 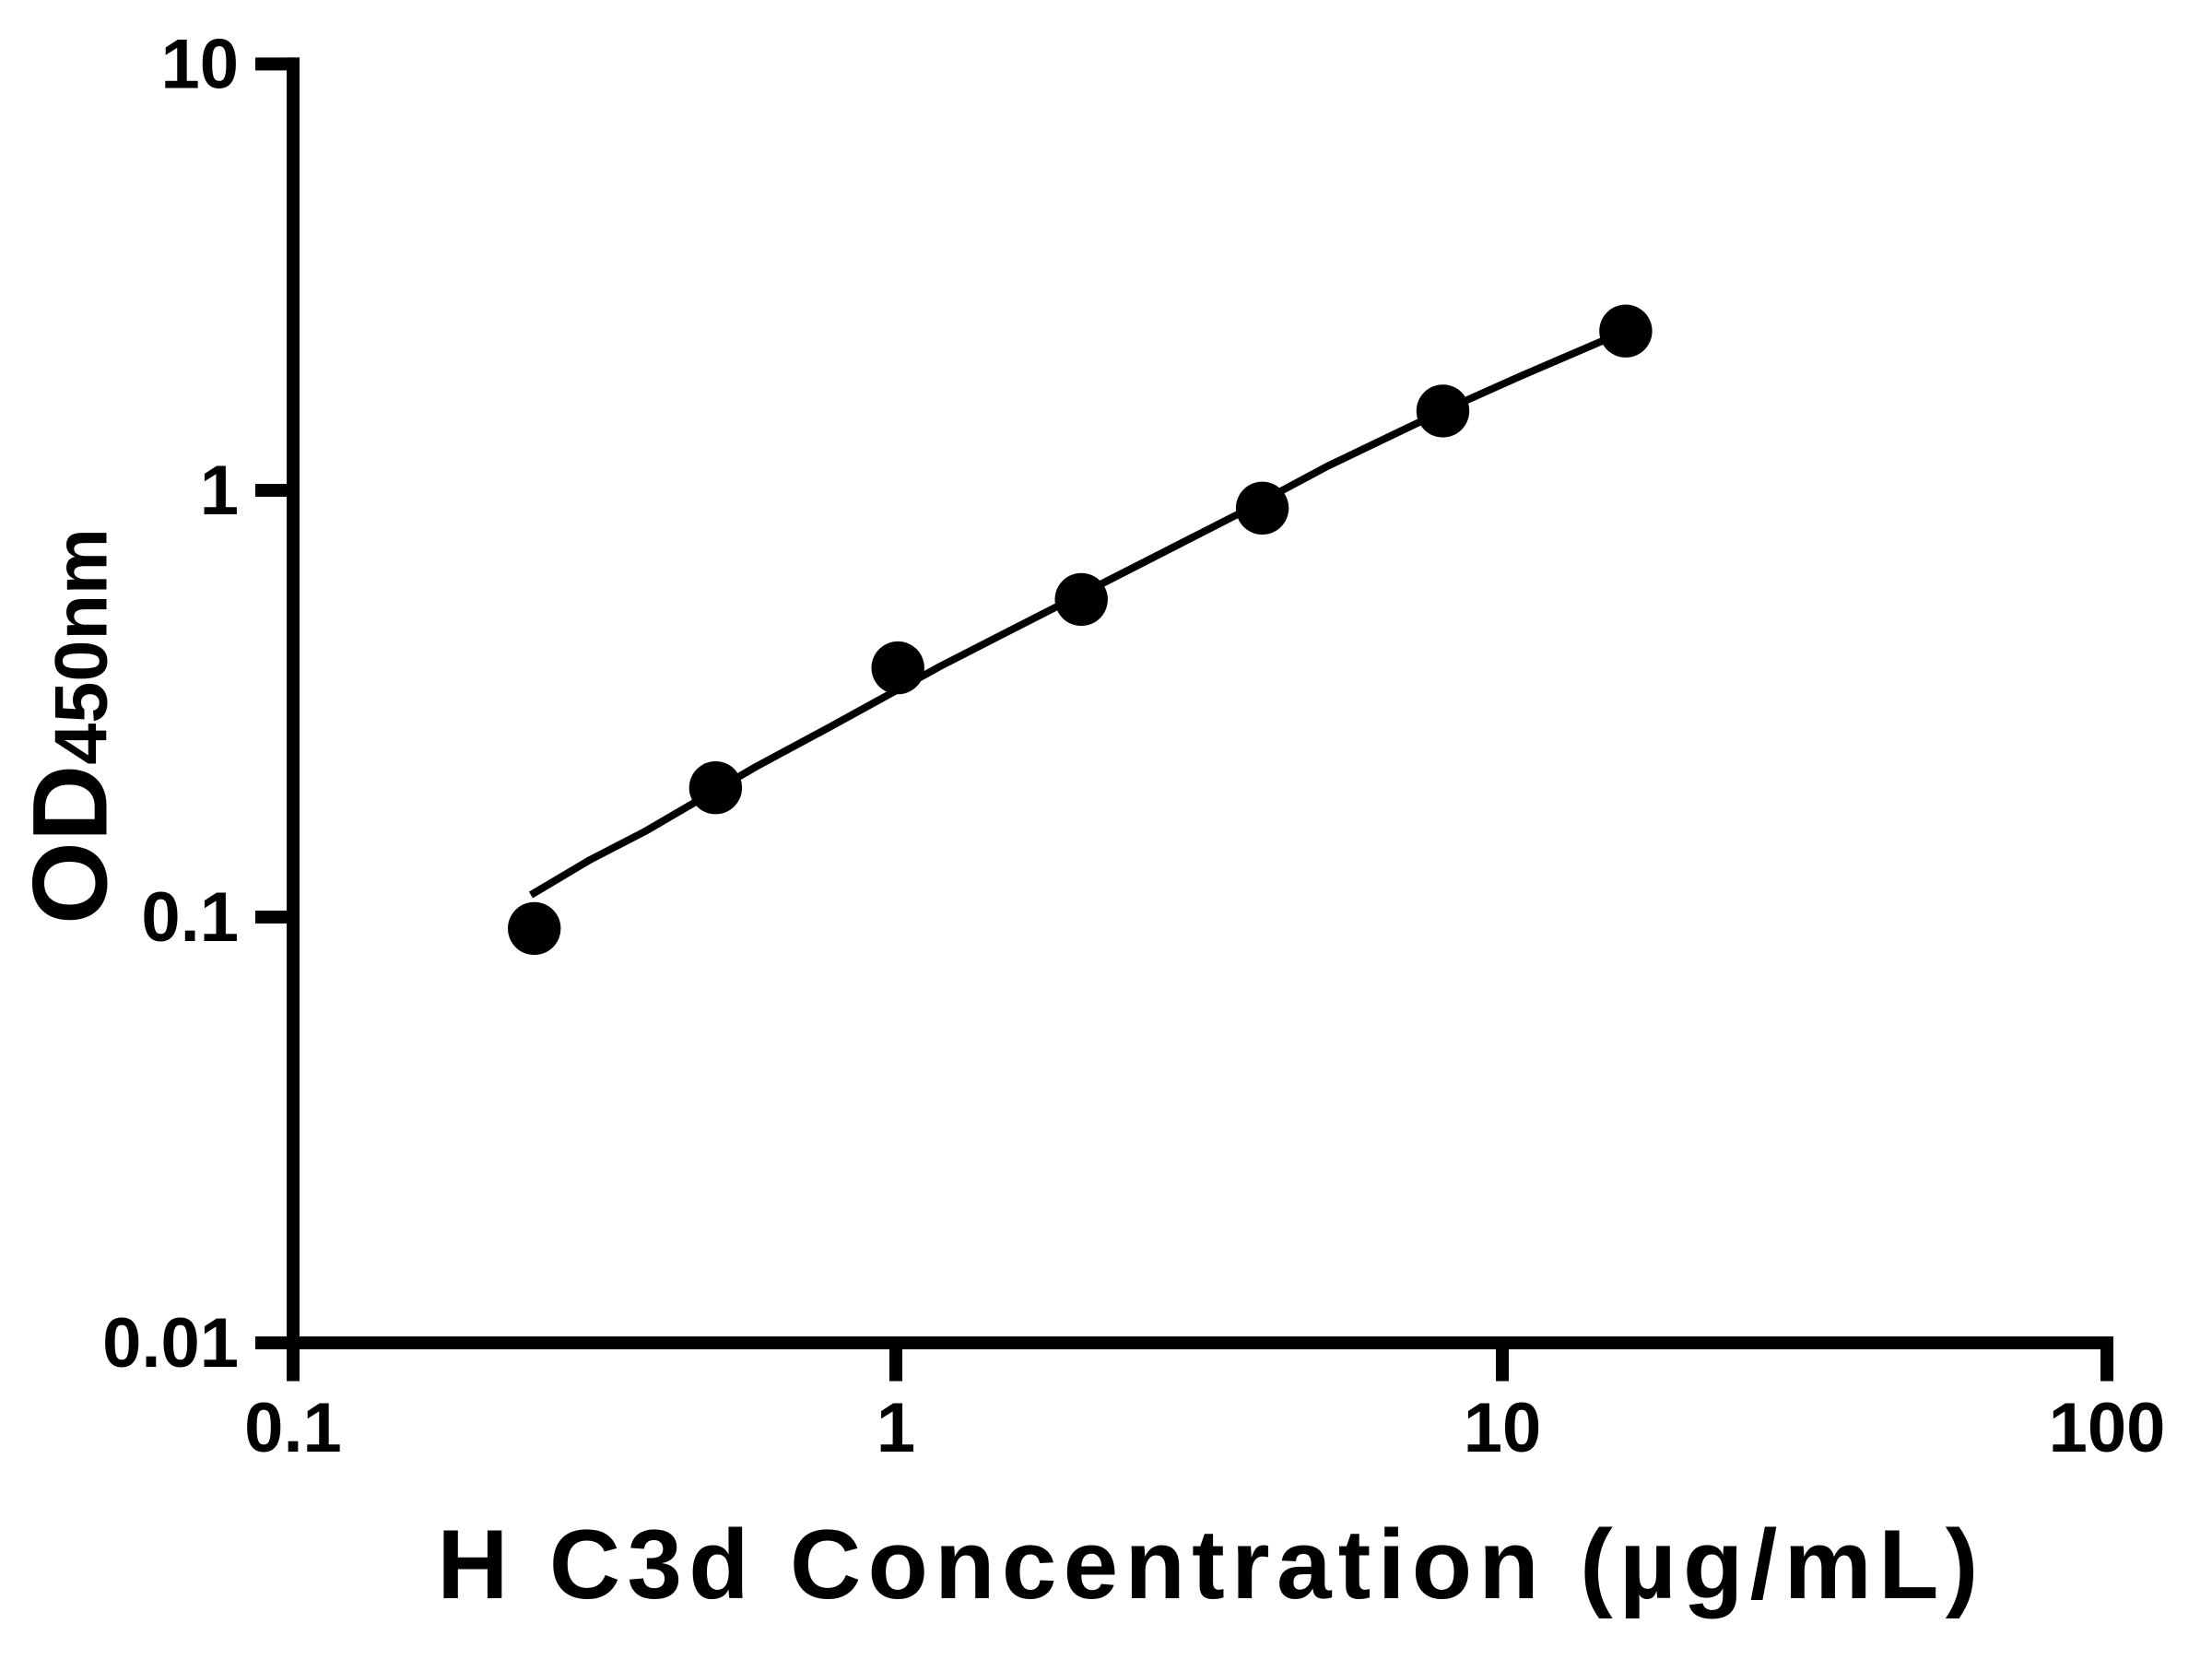 What do you see at coordinates (2107, 1428) in the screenshot?
I see `svg-text: 100` at bounding box center [2107, 1428].